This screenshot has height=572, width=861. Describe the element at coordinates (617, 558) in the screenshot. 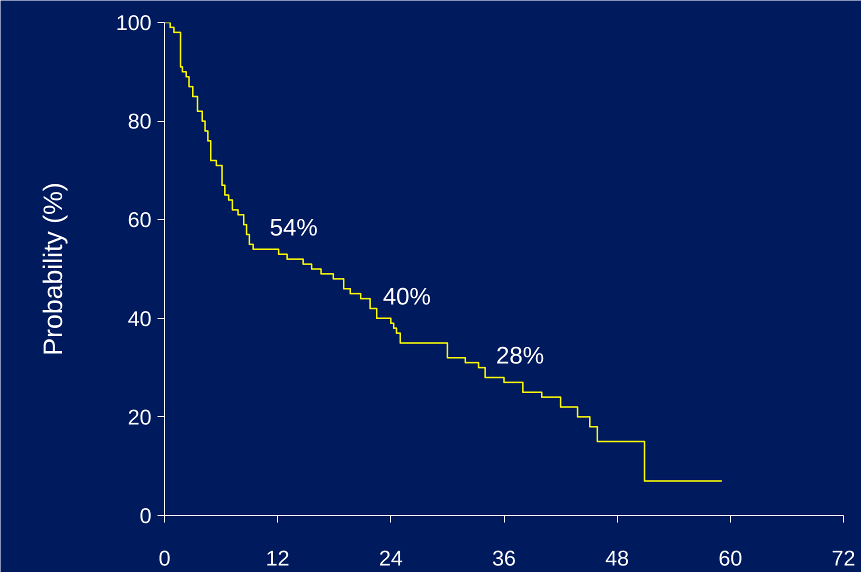

I see `x-tick-label: 48` at that location.